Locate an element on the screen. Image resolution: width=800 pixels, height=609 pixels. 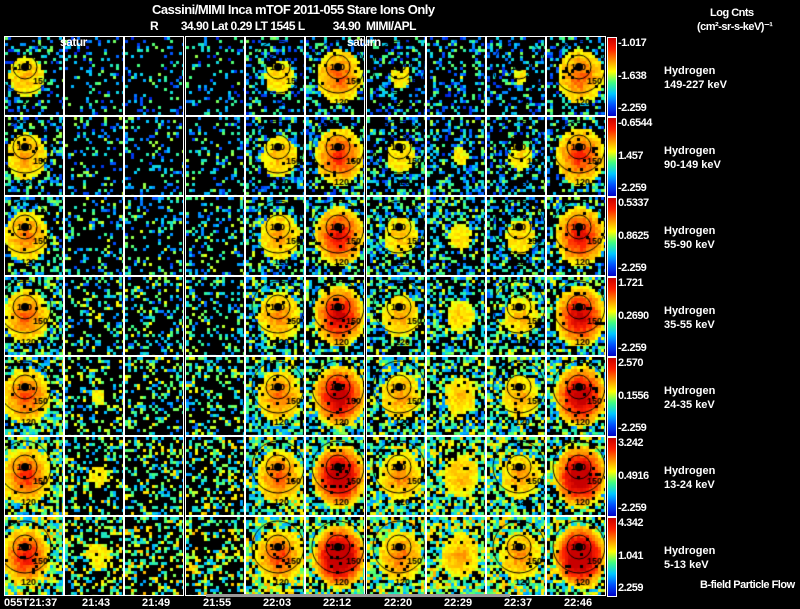
units-label-2: (cm²-sr-s-keV)⁻¹ is located at coordinates (735, 27).